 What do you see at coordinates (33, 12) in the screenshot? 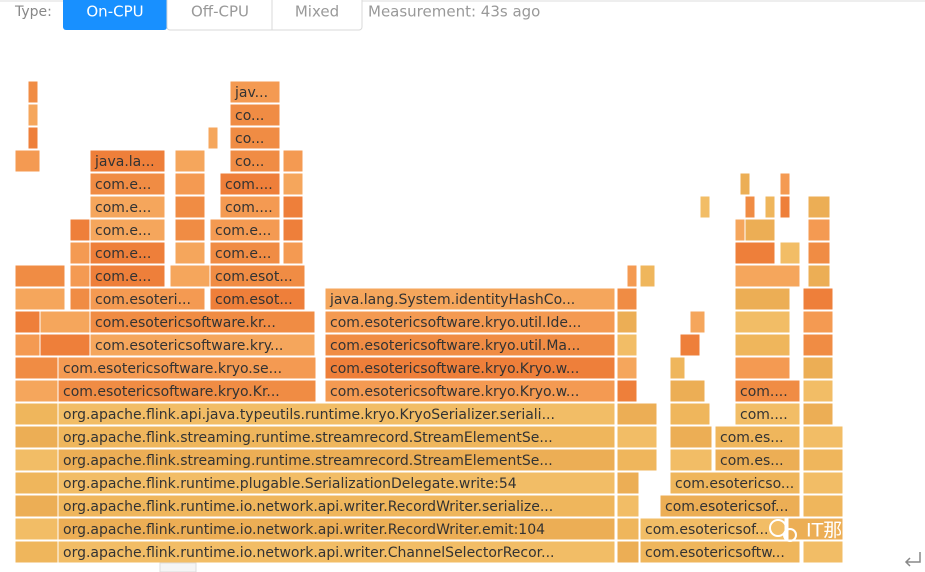
I see `type-label: Type:` at bounding box center [33, 12].